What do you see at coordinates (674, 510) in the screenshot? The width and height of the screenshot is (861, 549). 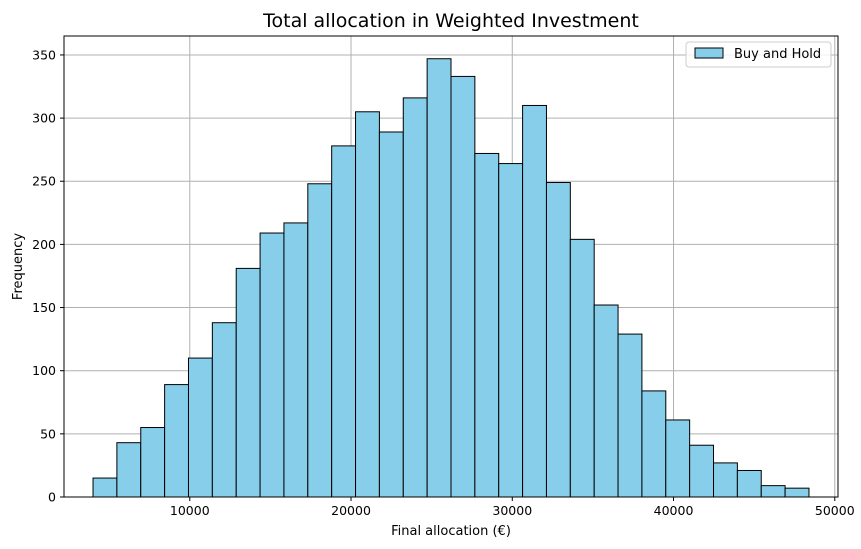 I see `x-tick-label: 40000` at bounding box center [674, 510].